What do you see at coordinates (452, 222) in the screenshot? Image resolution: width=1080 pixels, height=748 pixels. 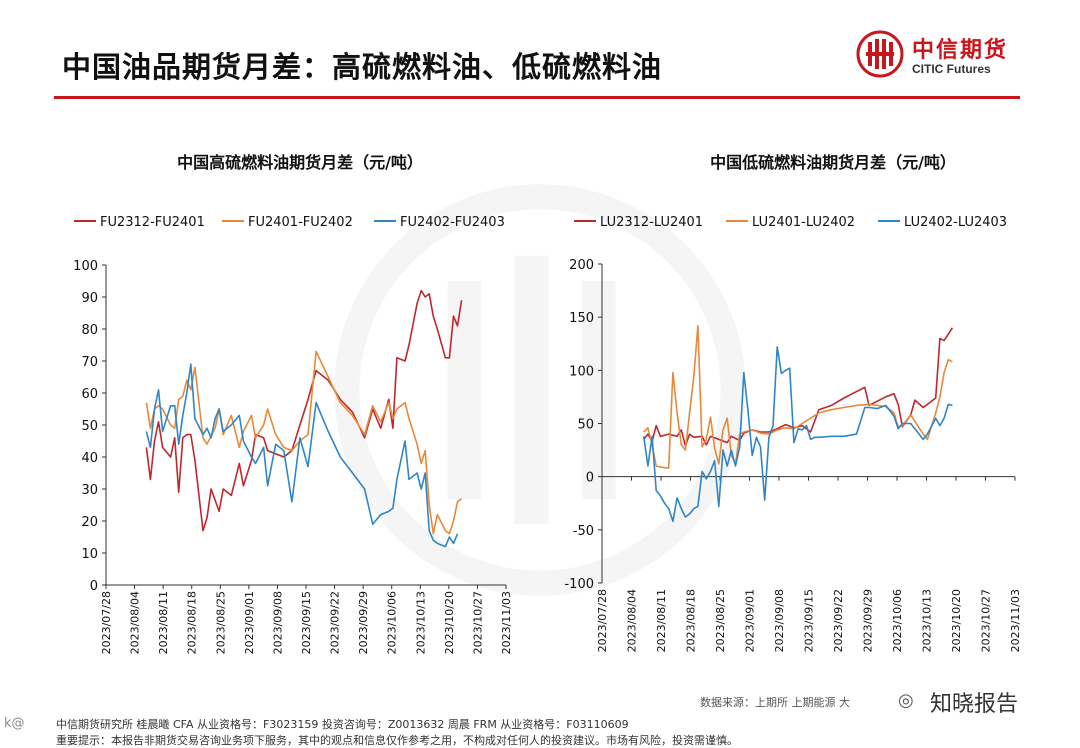 I see `legend-label: FU2402-FU2403` at bounding box center [452, 222].